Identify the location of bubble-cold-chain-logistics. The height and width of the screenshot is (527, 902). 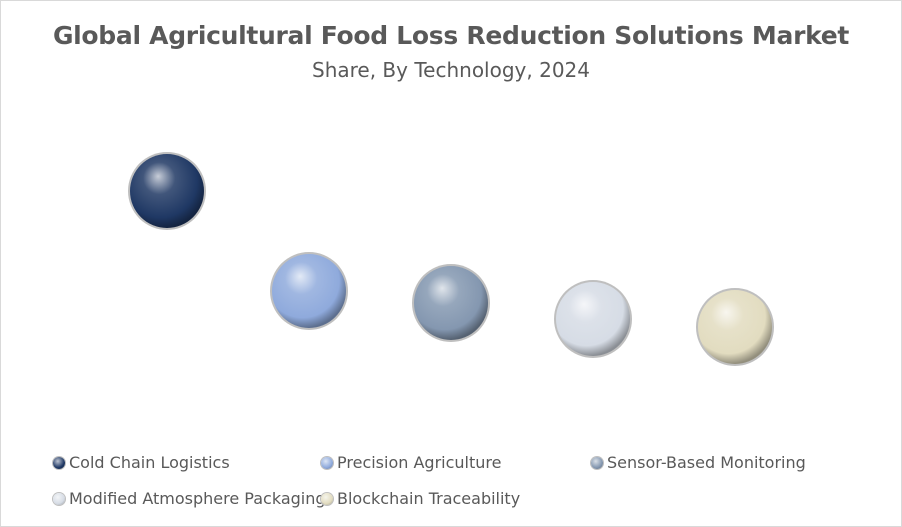
(167, 191).